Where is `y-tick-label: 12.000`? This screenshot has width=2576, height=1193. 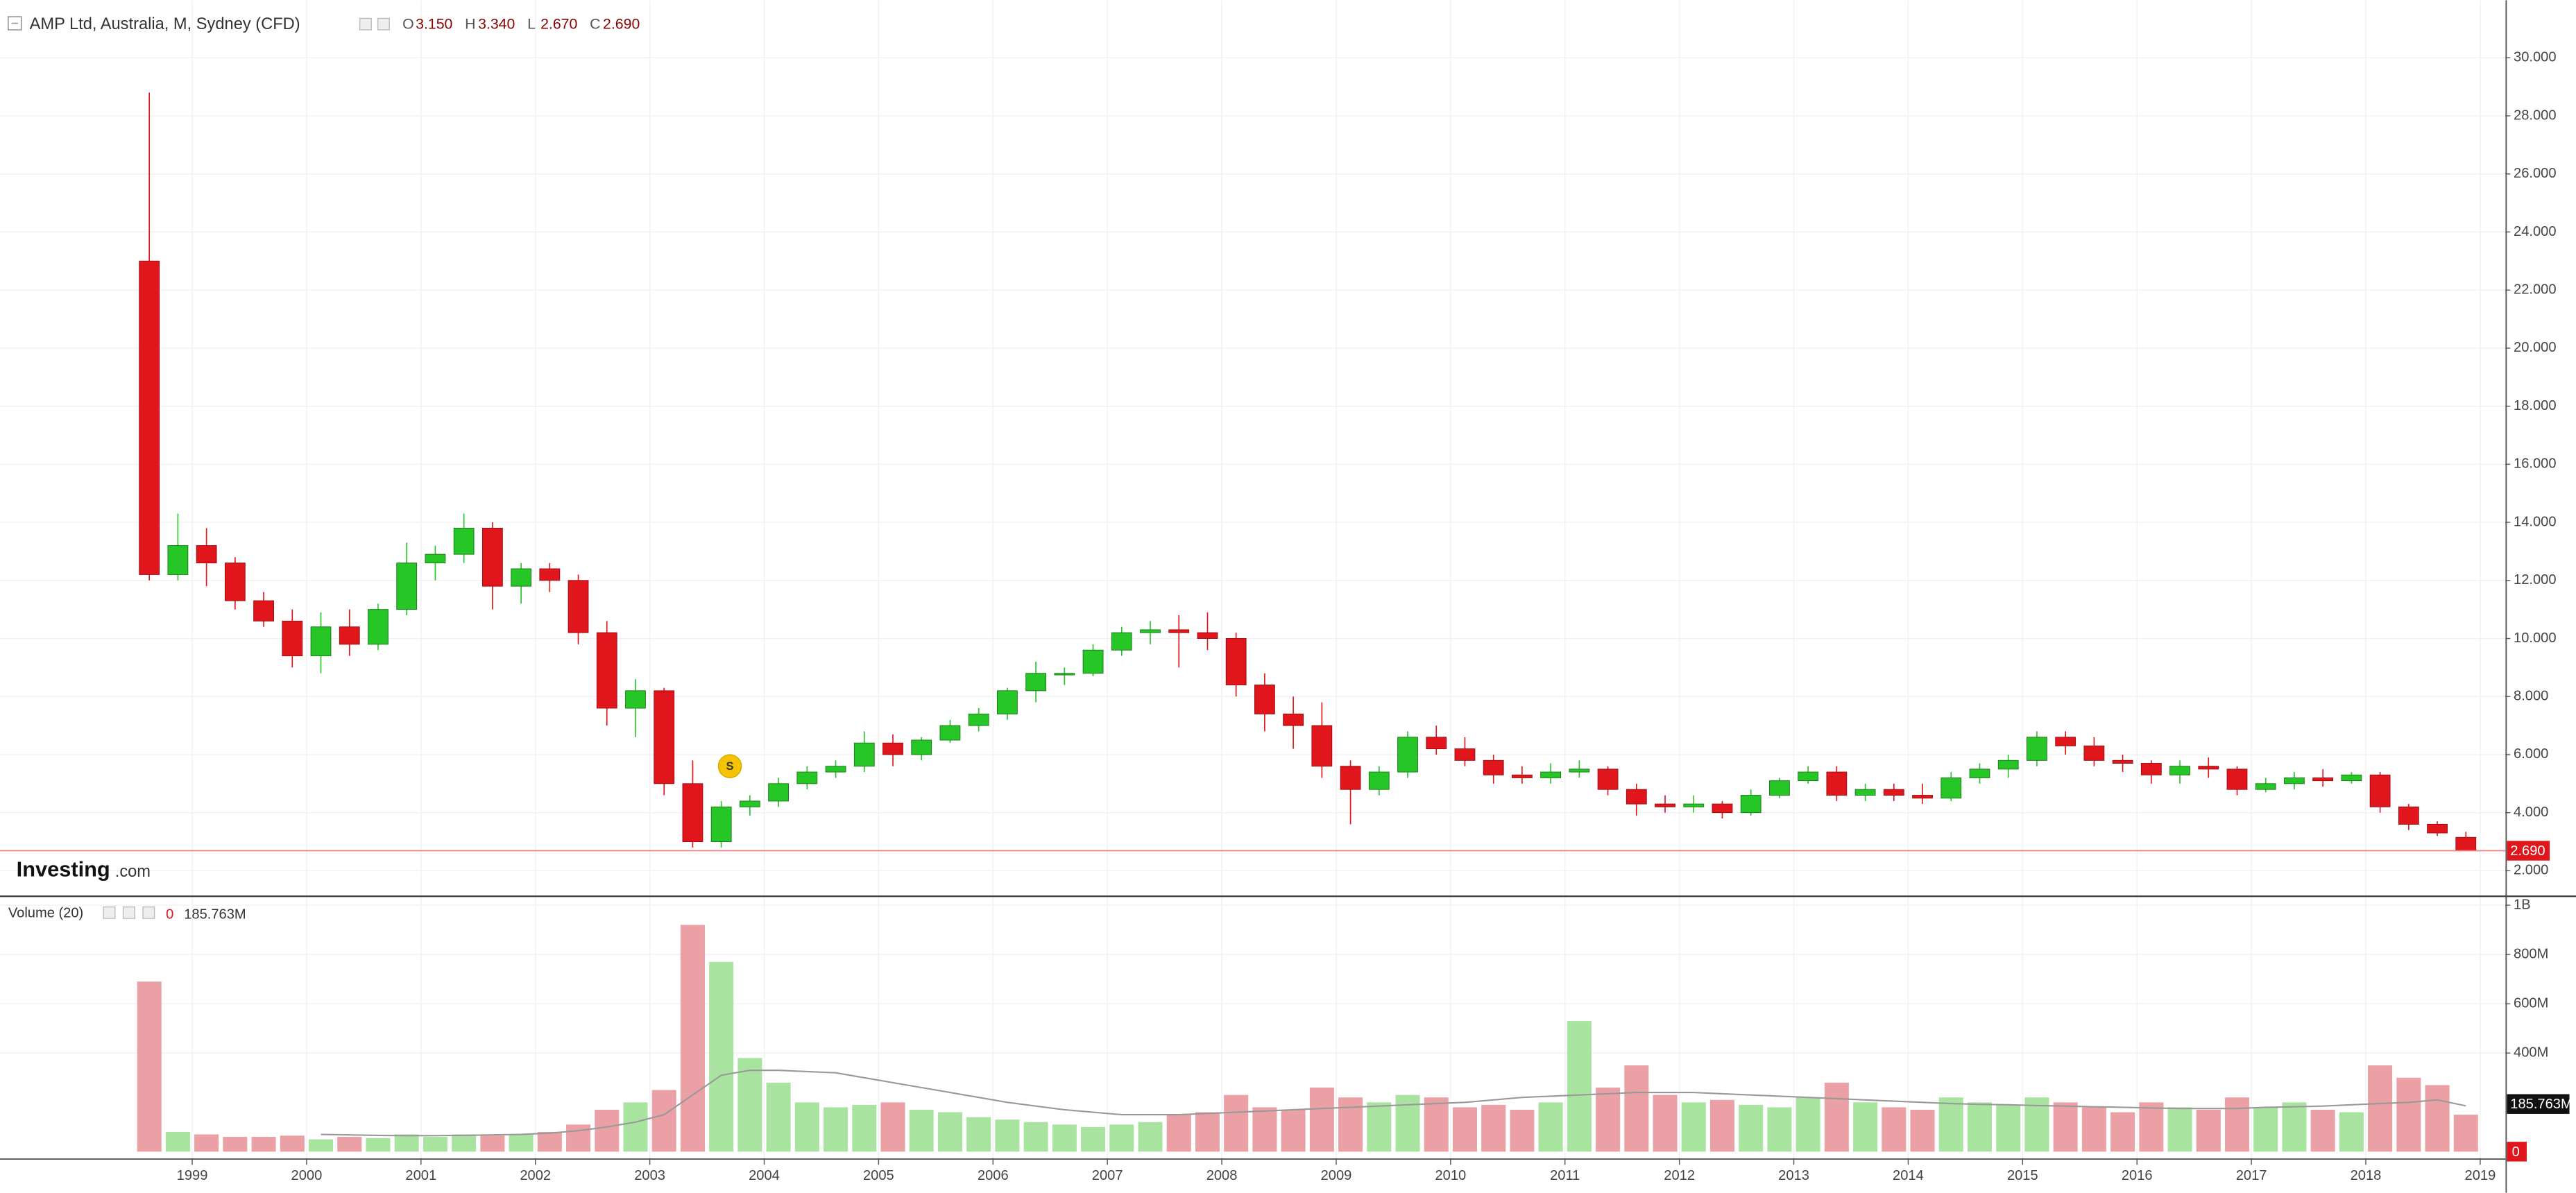
y-tick-label: 12.000 is located at coordinates (2535, 579).